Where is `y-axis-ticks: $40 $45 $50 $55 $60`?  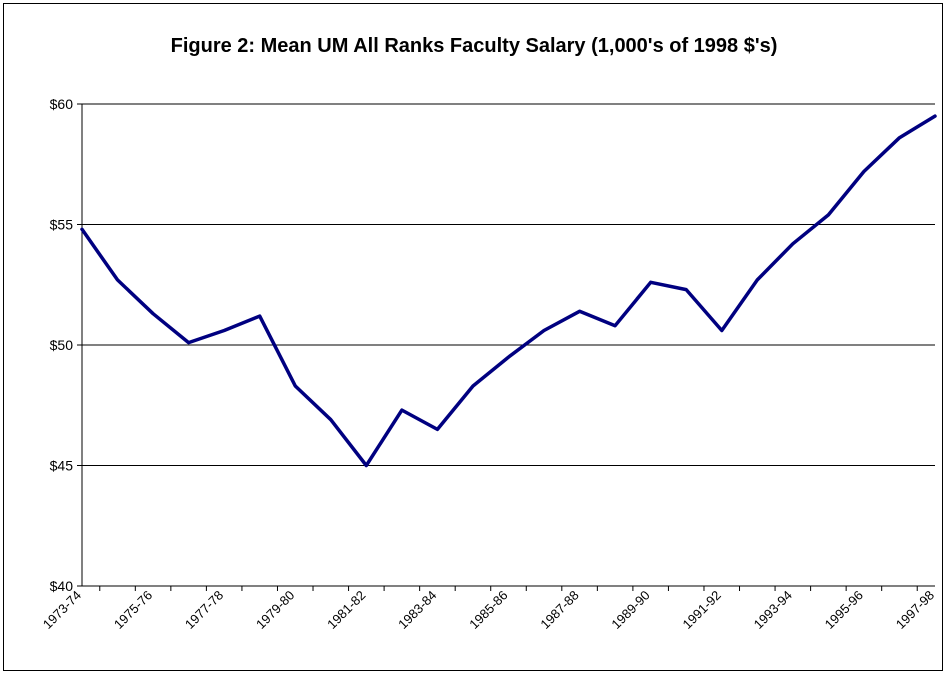
y-axis-ticks: $40 $45 $50 $55 $60 is located at coordinates (66, 345).